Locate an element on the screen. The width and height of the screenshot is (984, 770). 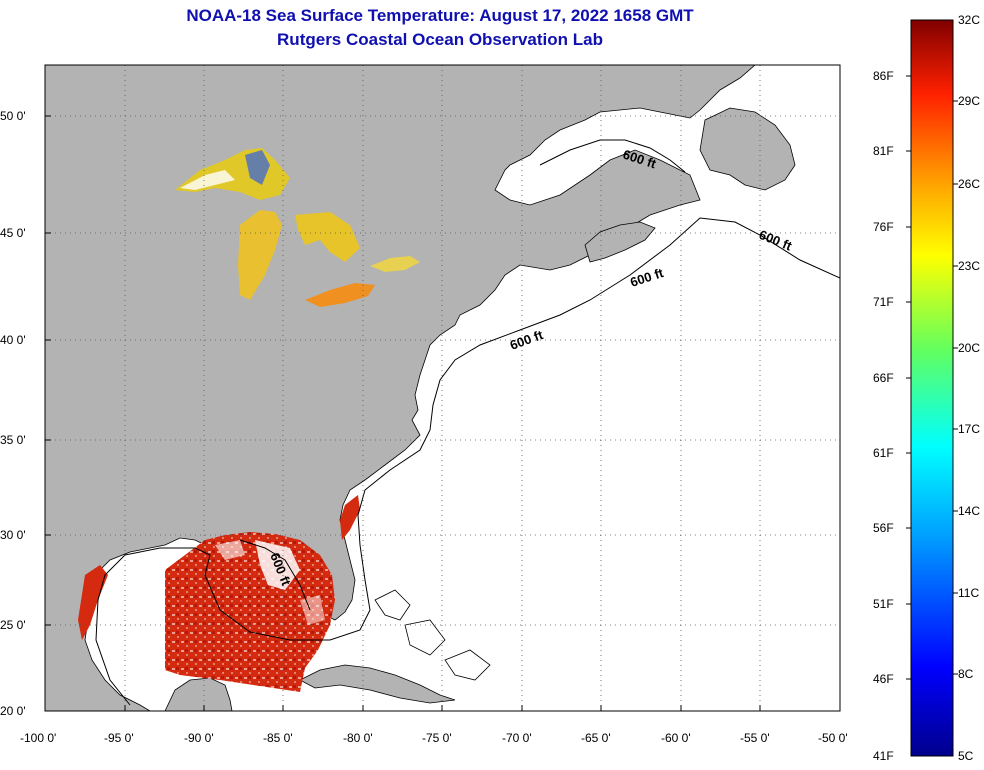
lat-label-20: 20 0' is located at coordinates (13, 711).